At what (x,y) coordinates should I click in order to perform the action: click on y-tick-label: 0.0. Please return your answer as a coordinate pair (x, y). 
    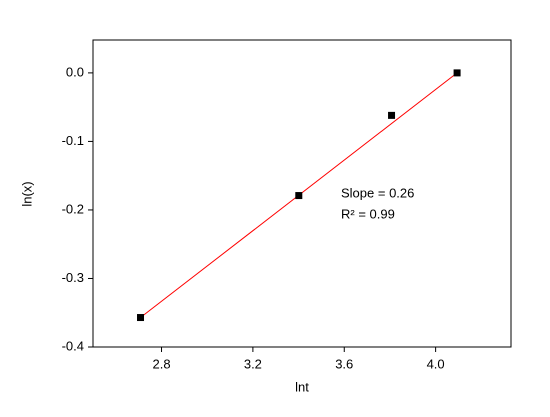
    Looking at the image, I should click on (75, 71).